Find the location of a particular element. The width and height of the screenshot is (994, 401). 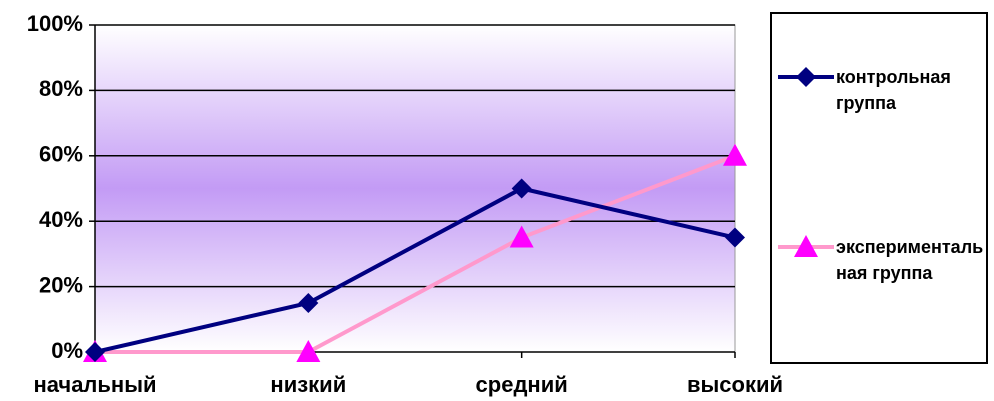

legend-label: контрольная группа is located at coordinates (893, 90).